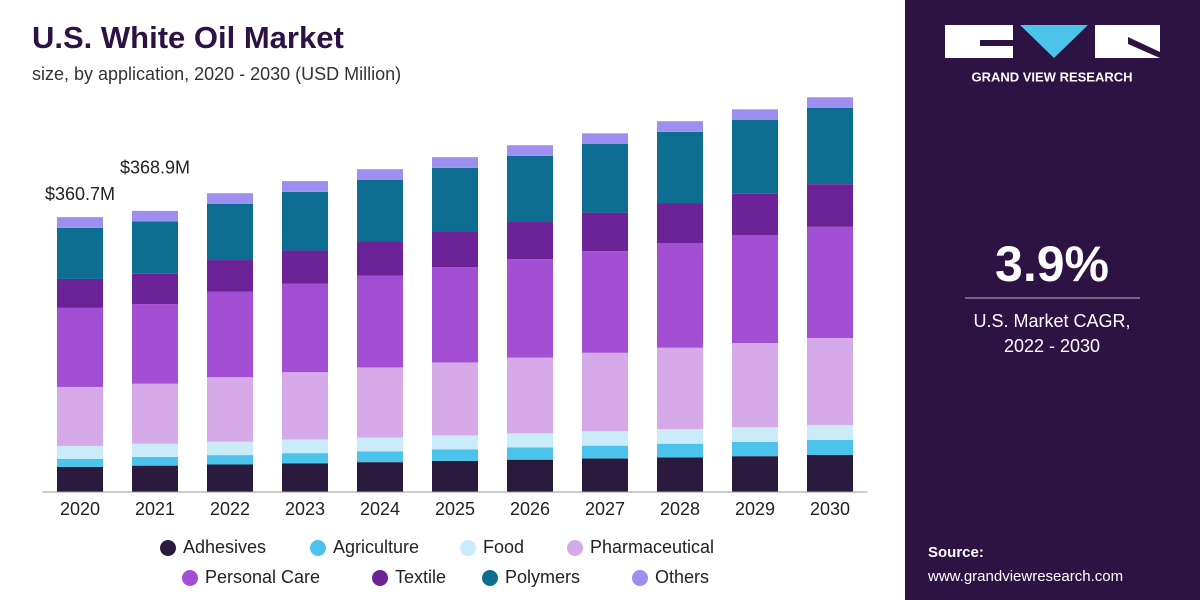 The image size is (1200, 600). I want to click on legend-label: Textile, so click(420, 577).